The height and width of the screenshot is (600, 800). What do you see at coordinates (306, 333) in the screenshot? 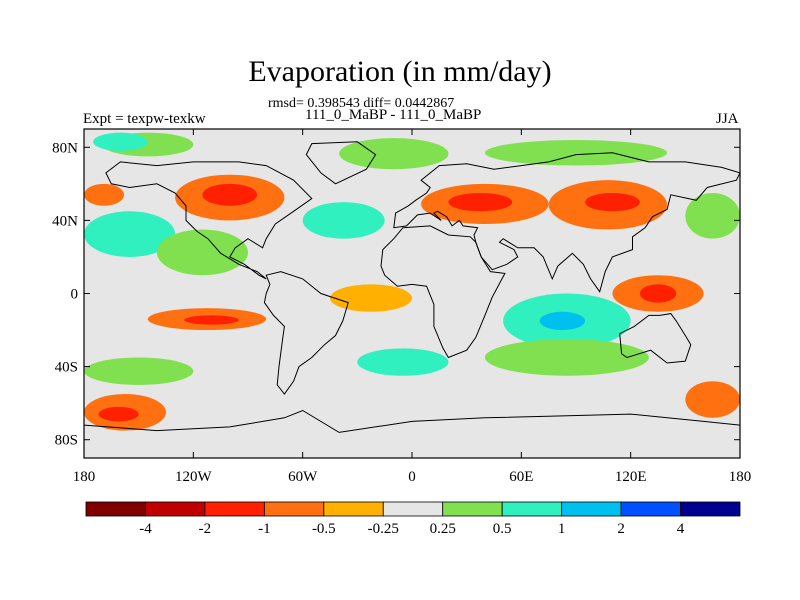
I see `coastline-south-america` at bounding box center [306, 333].